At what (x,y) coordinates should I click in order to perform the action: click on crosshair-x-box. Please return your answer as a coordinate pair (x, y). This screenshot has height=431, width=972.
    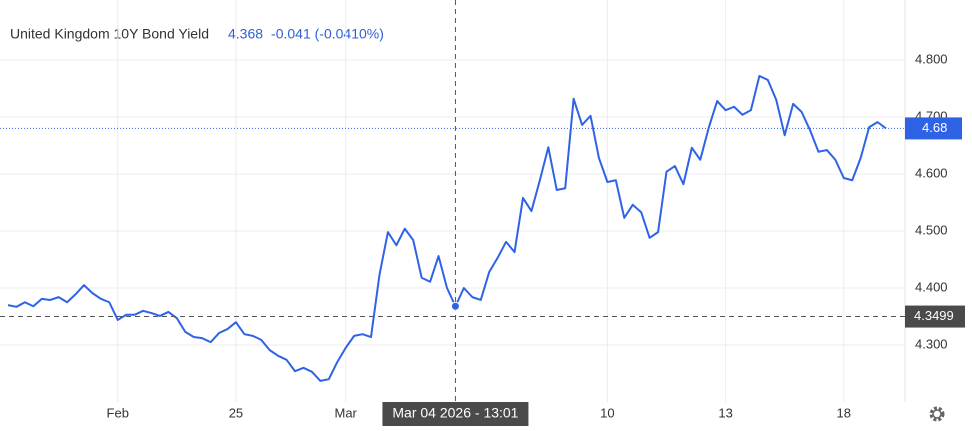
    Looking at the image, I should click on (455, 414).